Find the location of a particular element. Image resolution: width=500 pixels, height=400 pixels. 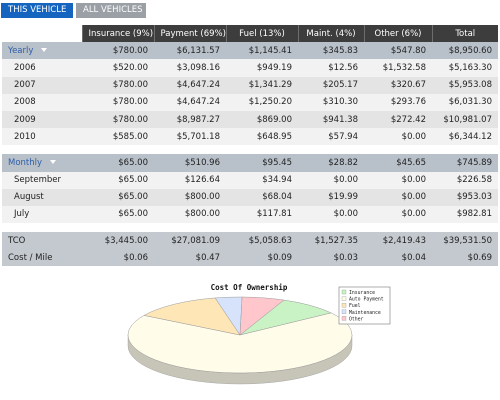

table-cell: $293.76 is located at coordinates (398, 102).